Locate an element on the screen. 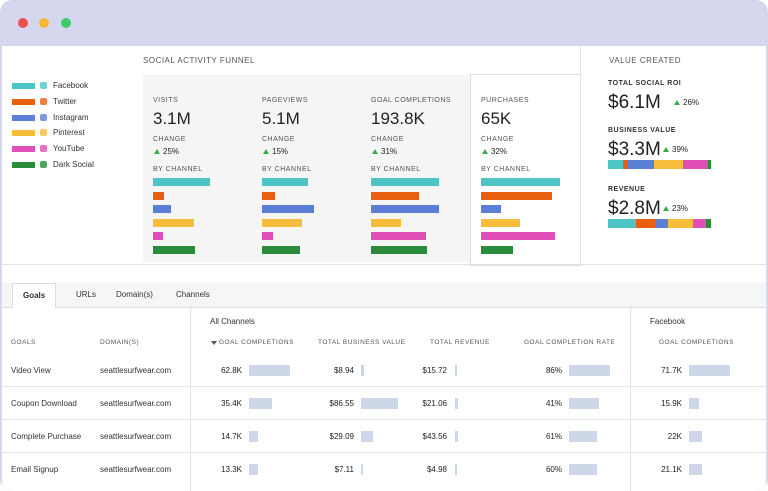 This screenshot has height=491, width=768. column-header: GOAL COMPLETION RATE is located at coordinates (570, 342).